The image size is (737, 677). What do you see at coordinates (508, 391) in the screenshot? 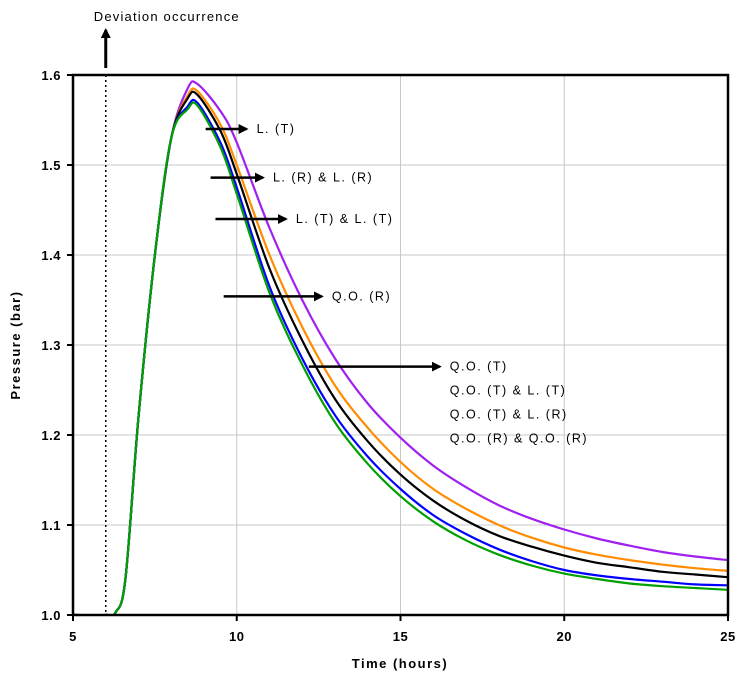
I see `annotation-label: Q.O. (T) & L. (T)` at bounding box center [508, 391].